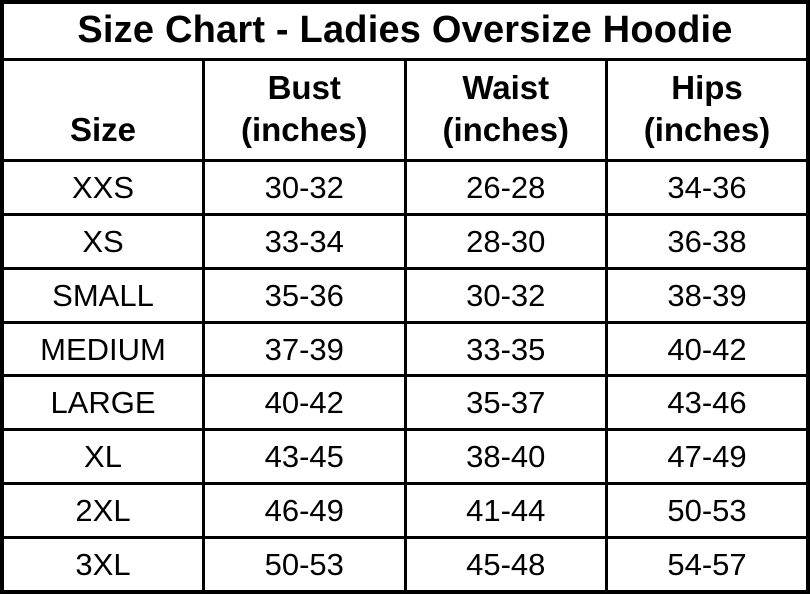 This screenshot has height=594, width=810. I want to click on chart-title: Size Chart - Ladies Oversize Hoodie, so click(405, 30).